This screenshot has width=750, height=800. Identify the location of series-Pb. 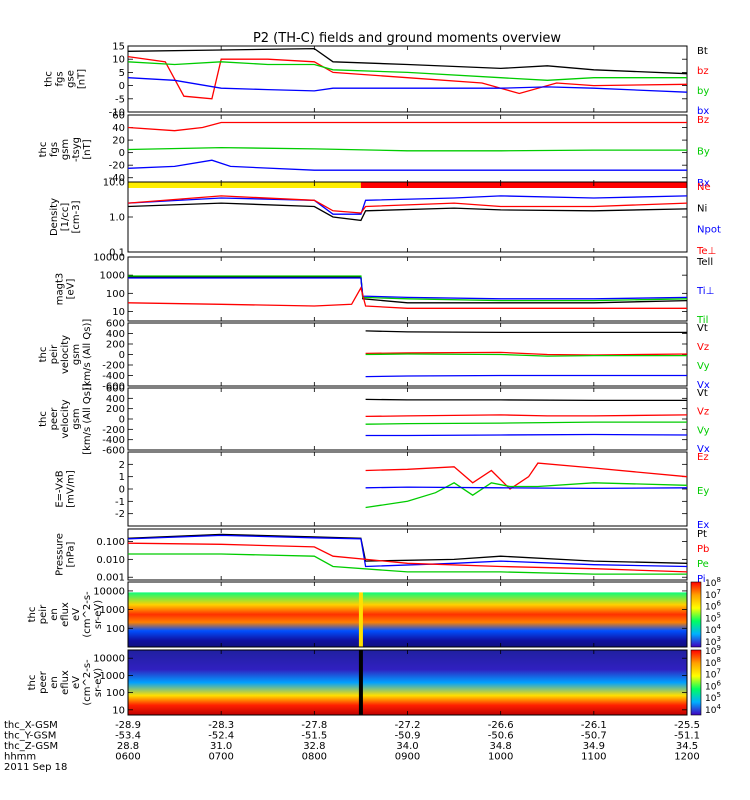
(407, 557).